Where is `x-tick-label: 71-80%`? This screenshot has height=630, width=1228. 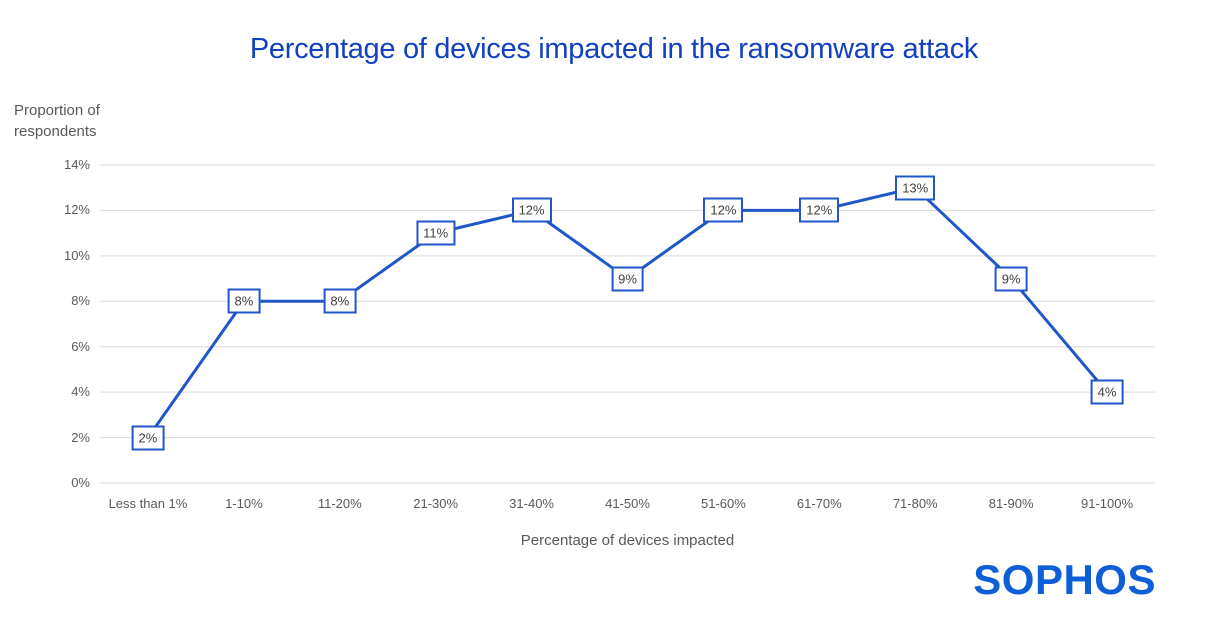 x-tick-label: 71-80% is located at coordinates (915, 503).